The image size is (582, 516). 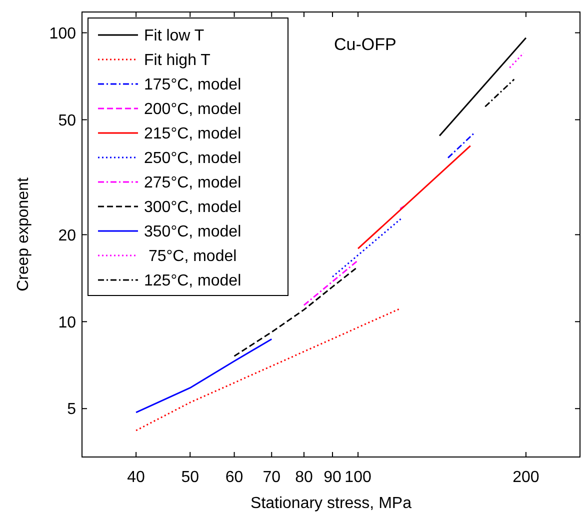 What do you see at coordinates (193, 183) in the screenshot?
I see `legend-label: 275°C, model` at bounding box center [193, 183].